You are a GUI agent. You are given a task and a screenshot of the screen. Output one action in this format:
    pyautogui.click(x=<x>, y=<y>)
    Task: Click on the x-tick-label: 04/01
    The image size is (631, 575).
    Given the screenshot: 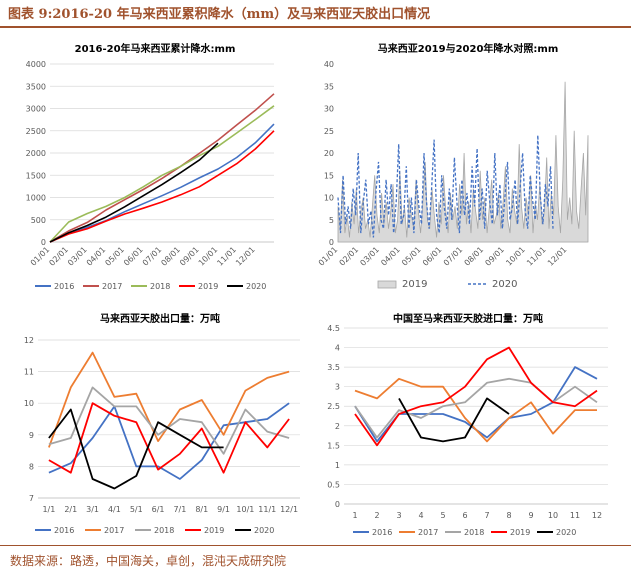 What is the action you would take?
    pyautogui.click(x=390, y=256)
    